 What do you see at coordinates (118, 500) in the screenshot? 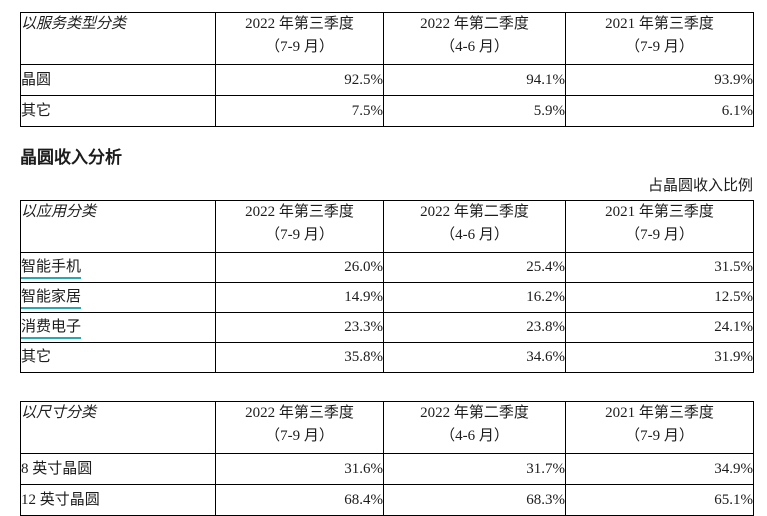
I see `row-label-12inch: 12 英寸晶圆` at bounding box center [118, 500].